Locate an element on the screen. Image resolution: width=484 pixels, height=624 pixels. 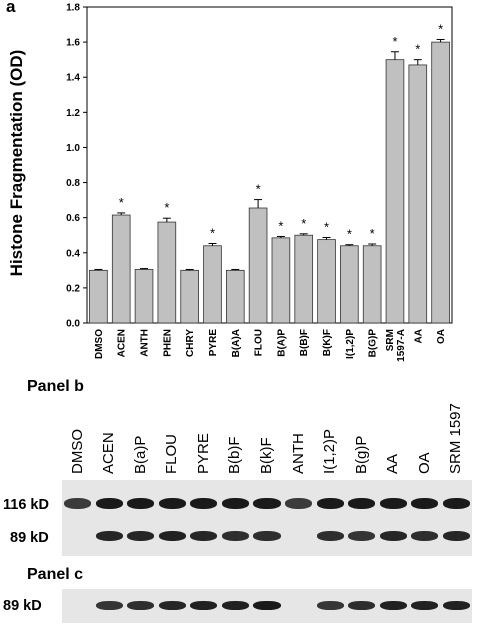
y-tick-label: 0.4 is located at coordinates (73, 253).